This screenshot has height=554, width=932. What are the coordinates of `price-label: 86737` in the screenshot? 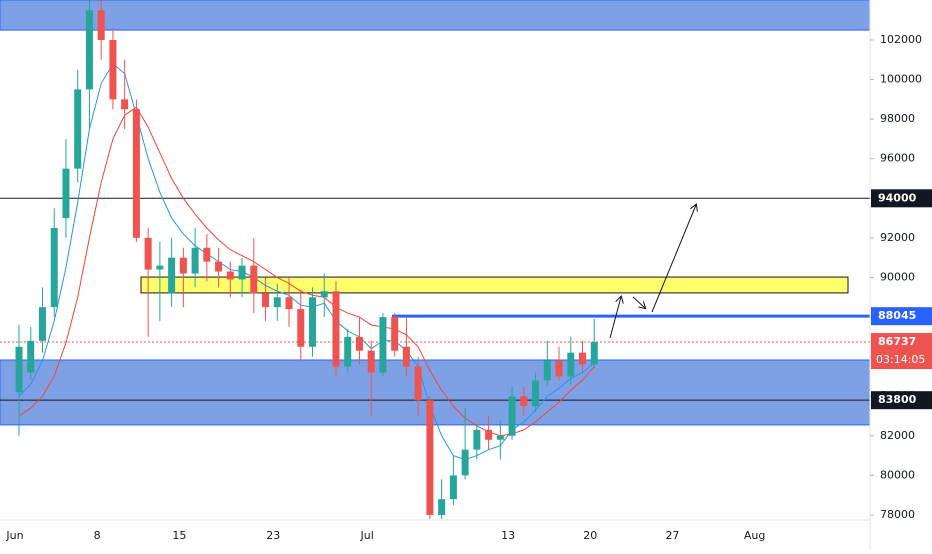 It's located at (897, 341).